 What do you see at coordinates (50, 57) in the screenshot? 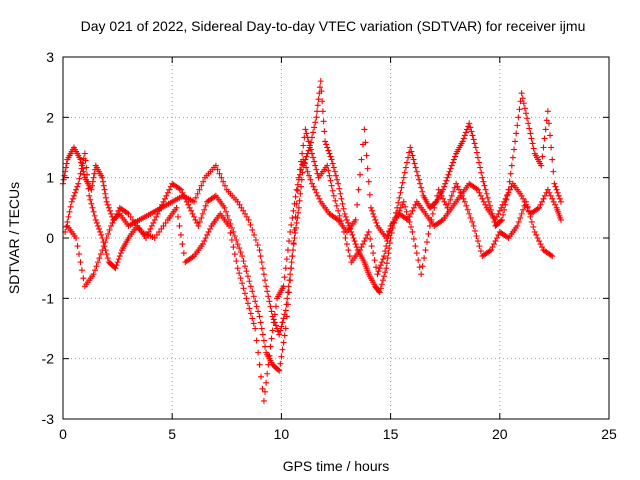
I see `y-tick-label: 3` at bounding box center [50, 57].